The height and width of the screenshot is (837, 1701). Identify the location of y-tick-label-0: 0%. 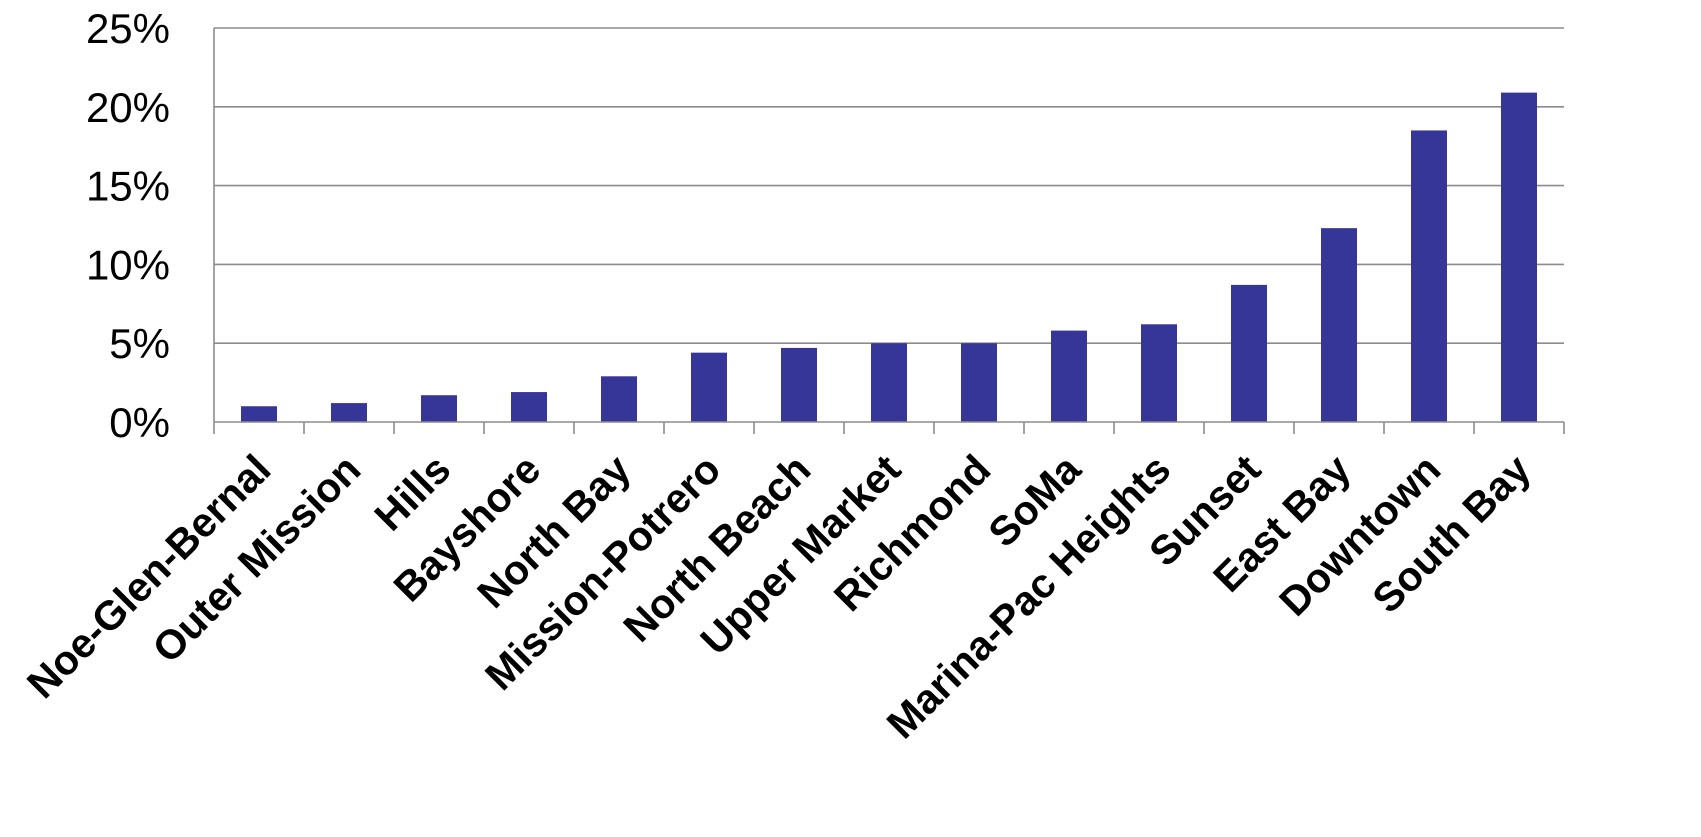
(139, 422).